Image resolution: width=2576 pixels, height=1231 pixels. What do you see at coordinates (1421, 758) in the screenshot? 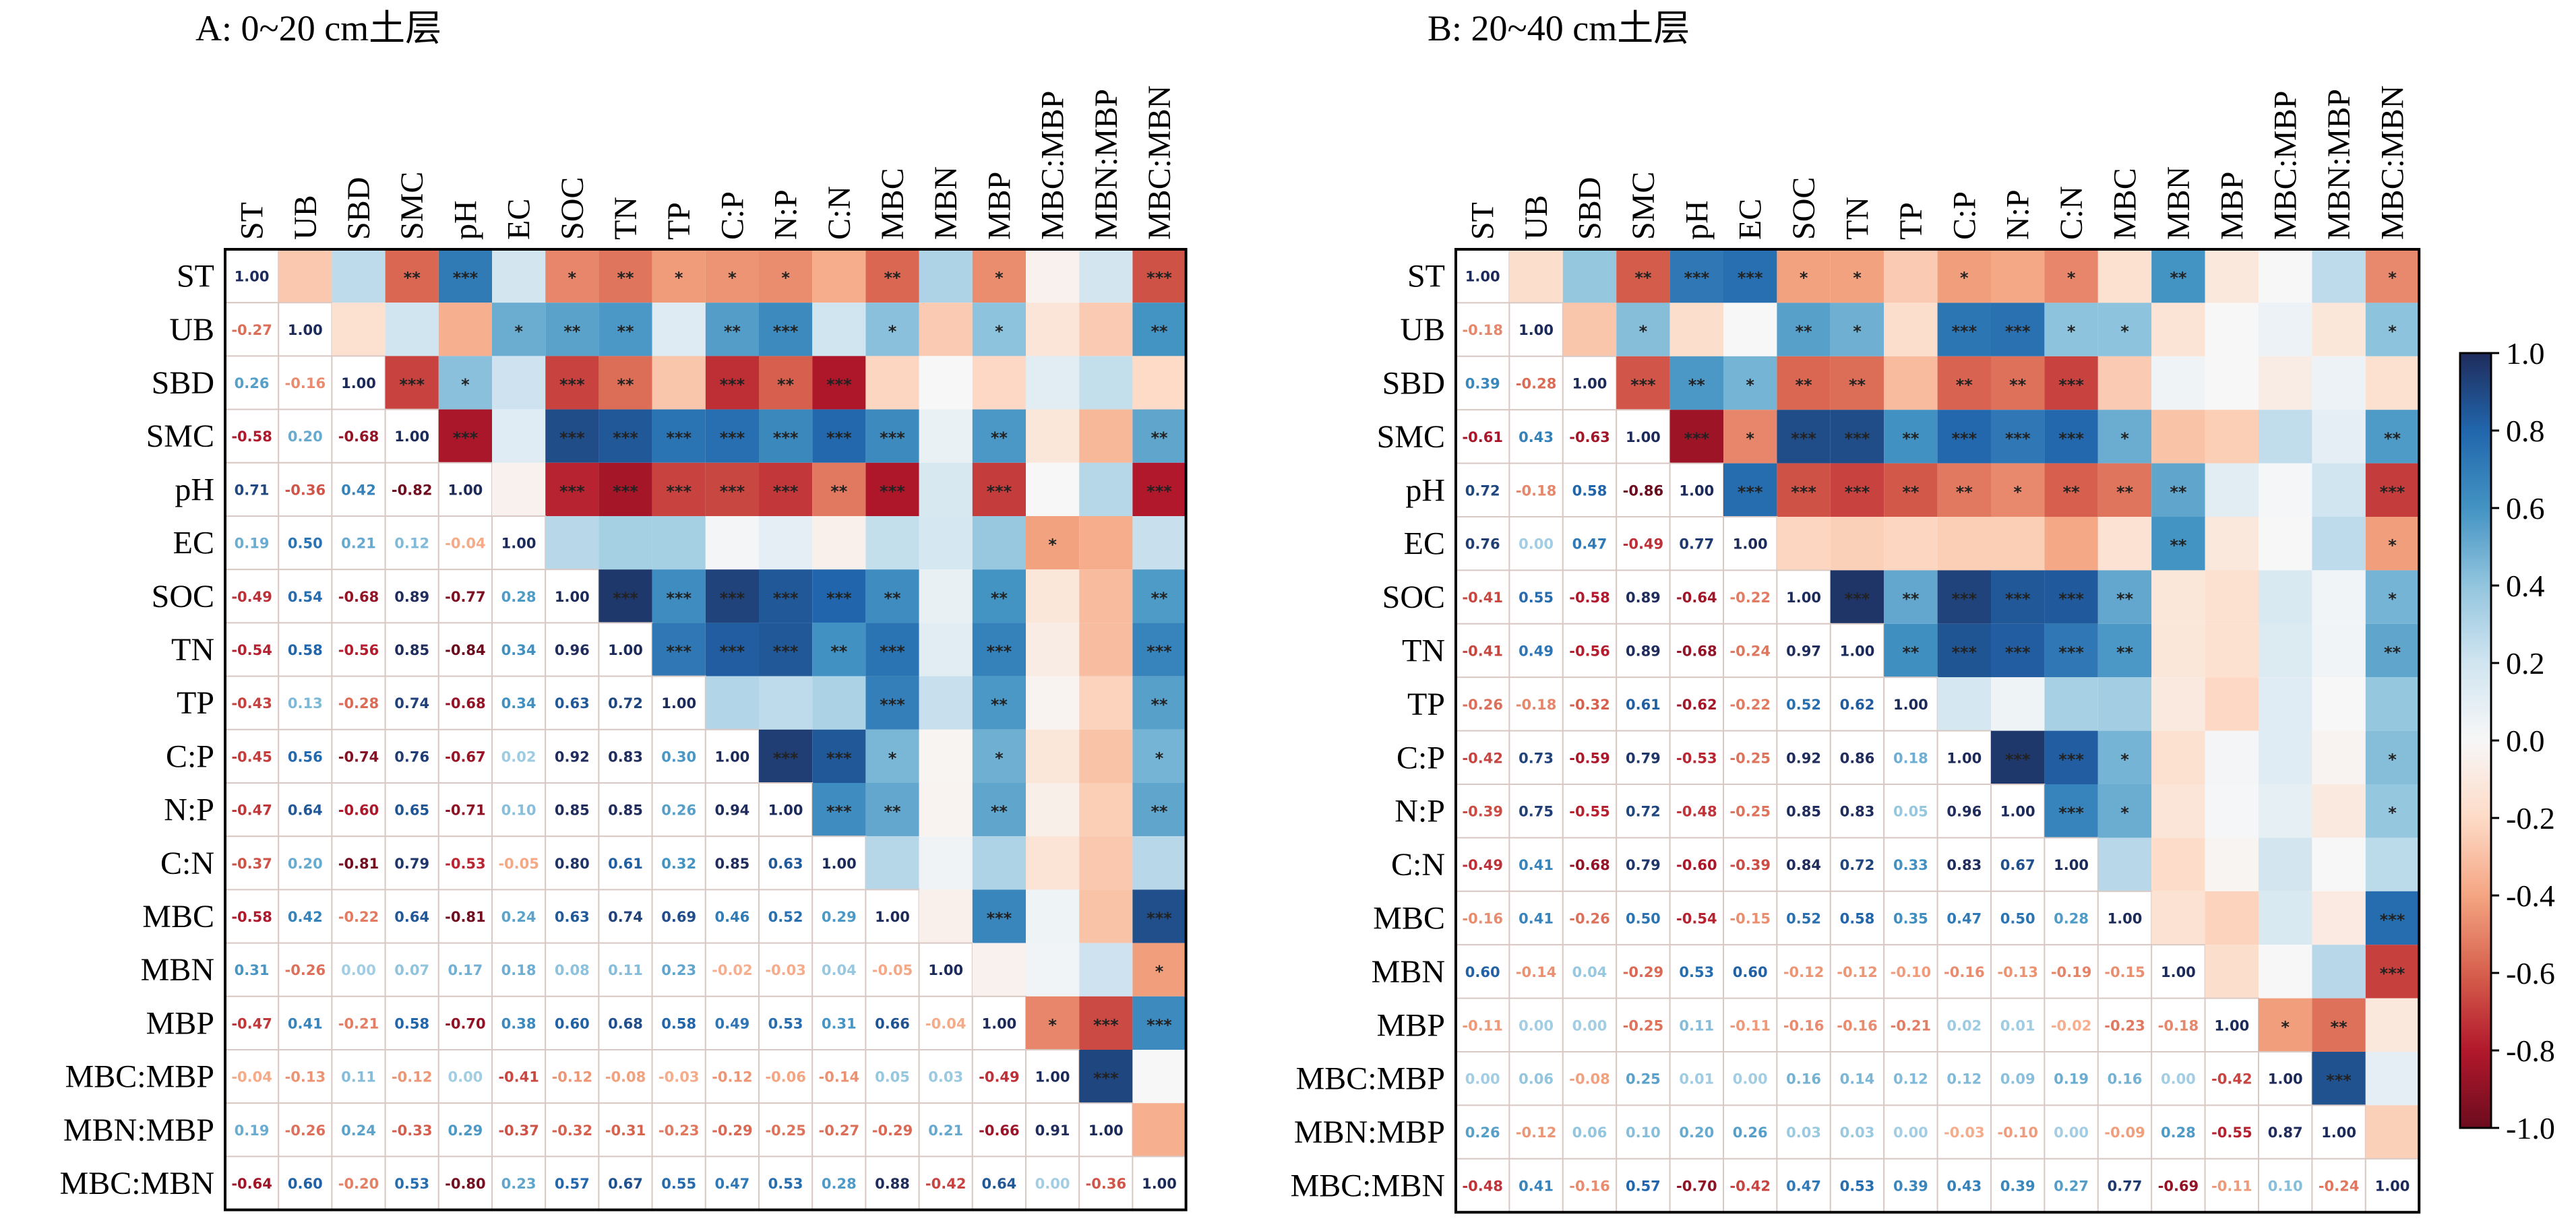
I see `row-label: C:P` at bounding box center [1421, 758].